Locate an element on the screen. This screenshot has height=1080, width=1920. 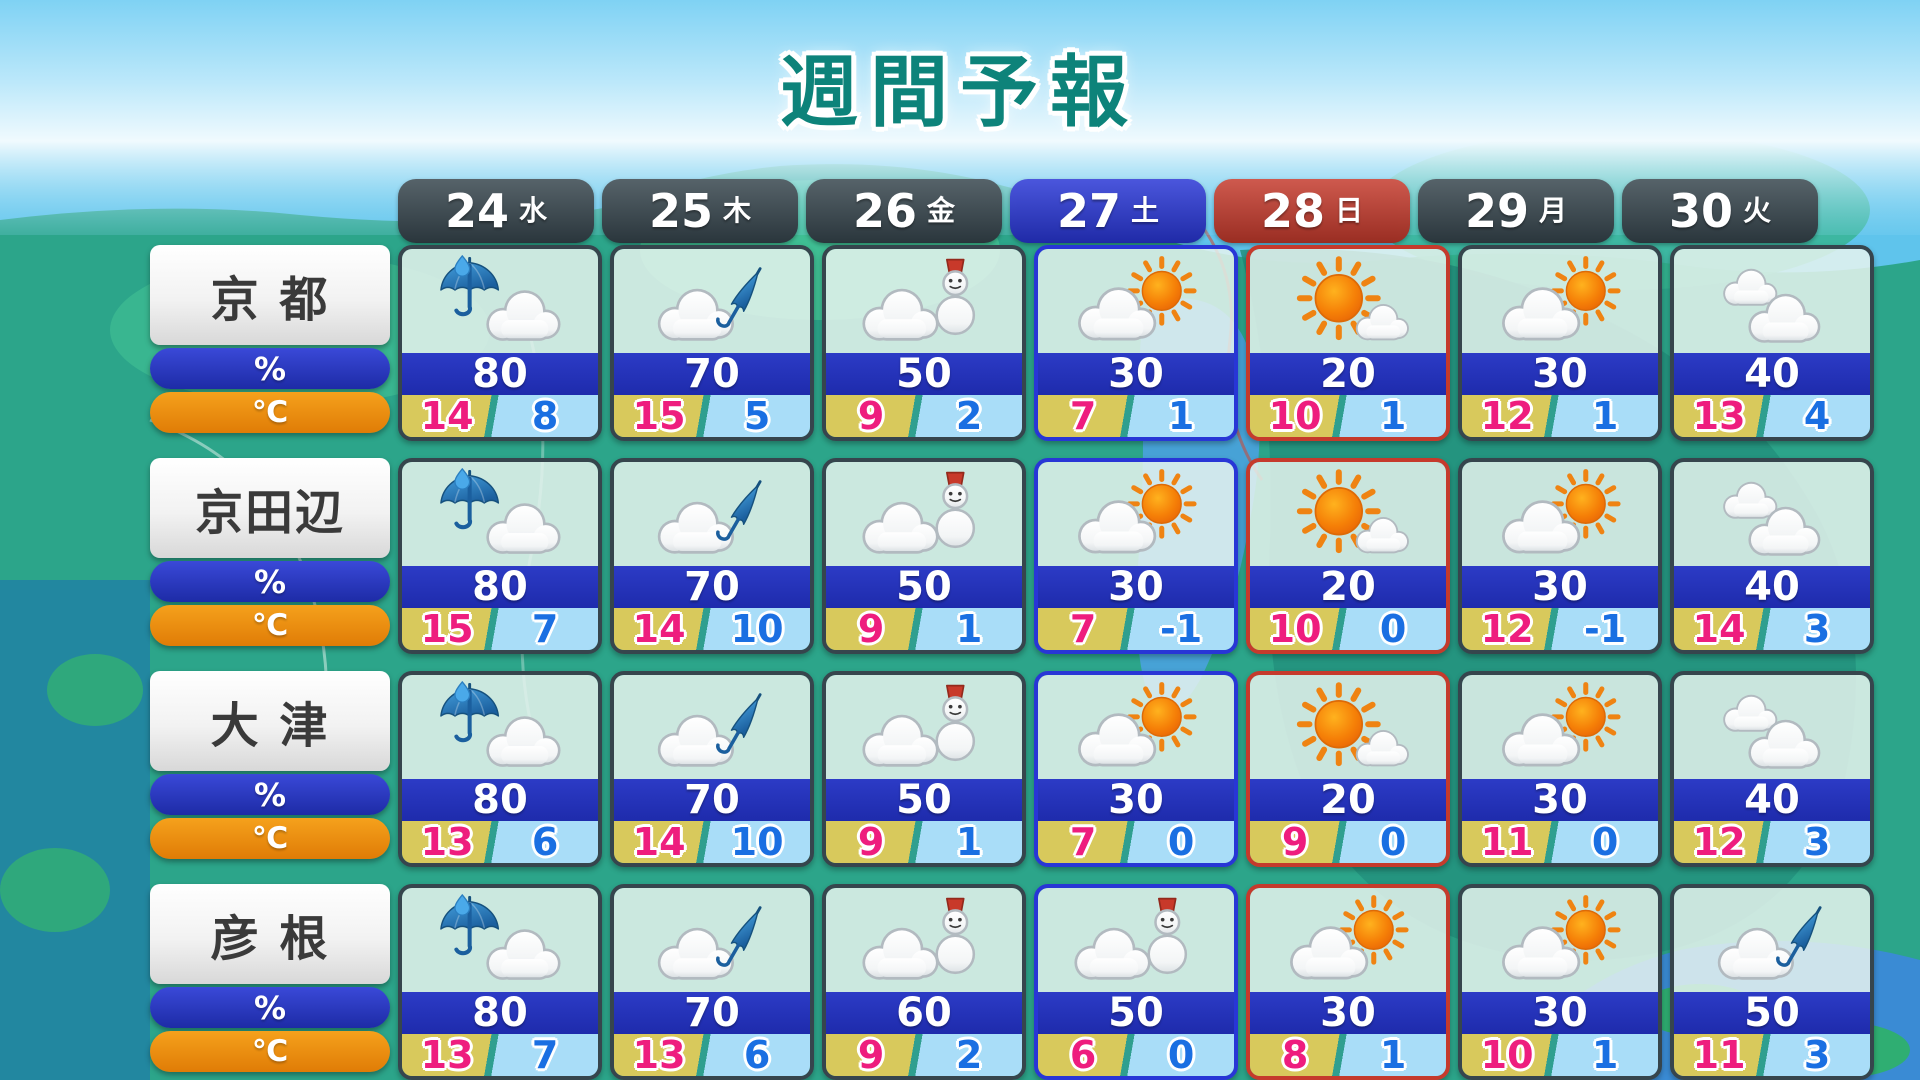
high-temp: 7 is located at coordinates (1083, 842).